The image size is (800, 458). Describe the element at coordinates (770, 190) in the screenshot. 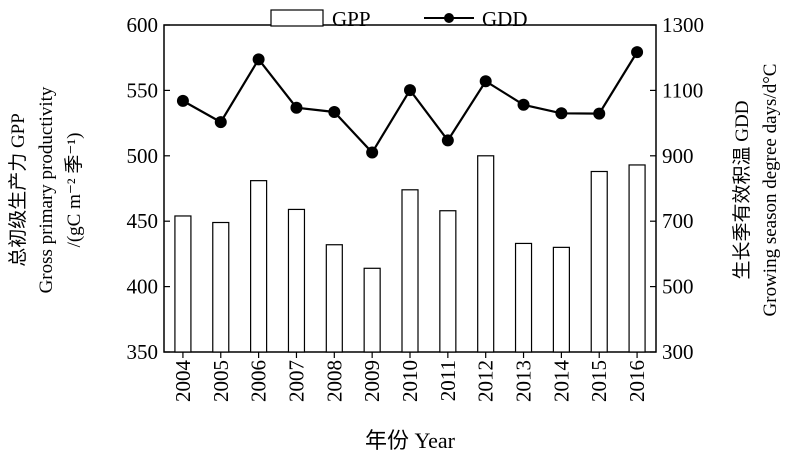

I see `right-axis-label-line-2: Growing season degree days/d°C` at that location.